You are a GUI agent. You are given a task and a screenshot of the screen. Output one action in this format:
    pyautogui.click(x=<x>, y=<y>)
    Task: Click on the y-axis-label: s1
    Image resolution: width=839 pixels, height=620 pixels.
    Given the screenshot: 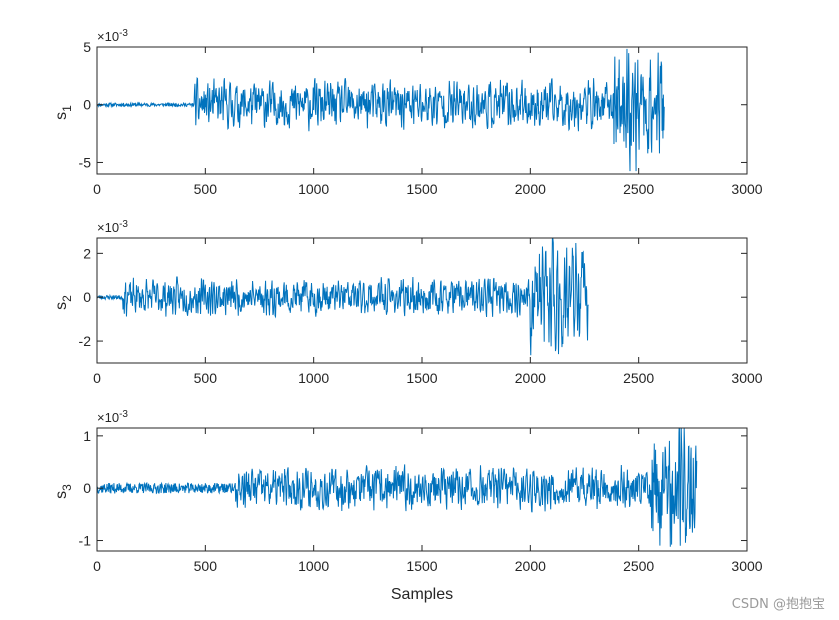 What is the action you would take?
    pyautogui.click(x=63, y=112)
    